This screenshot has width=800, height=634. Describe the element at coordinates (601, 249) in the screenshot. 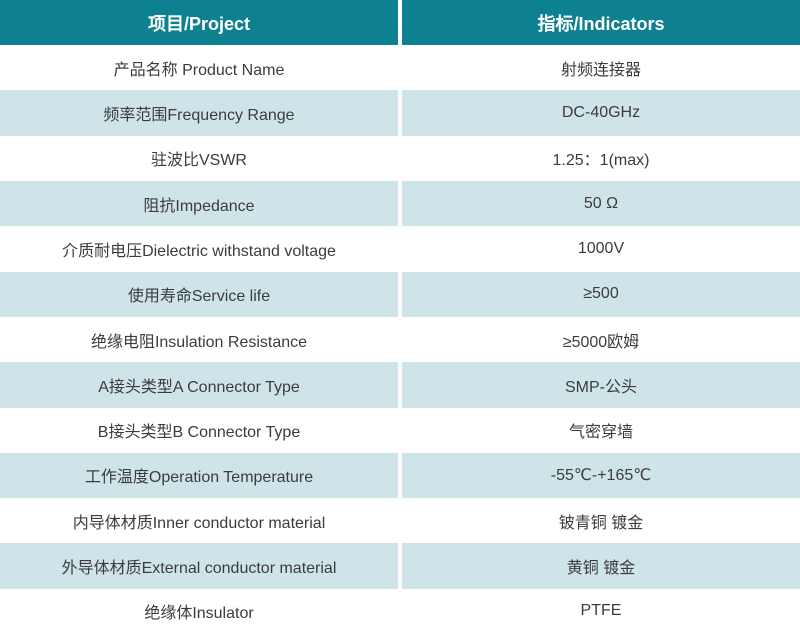

I see `indicator-cell: 1000V` at that location.